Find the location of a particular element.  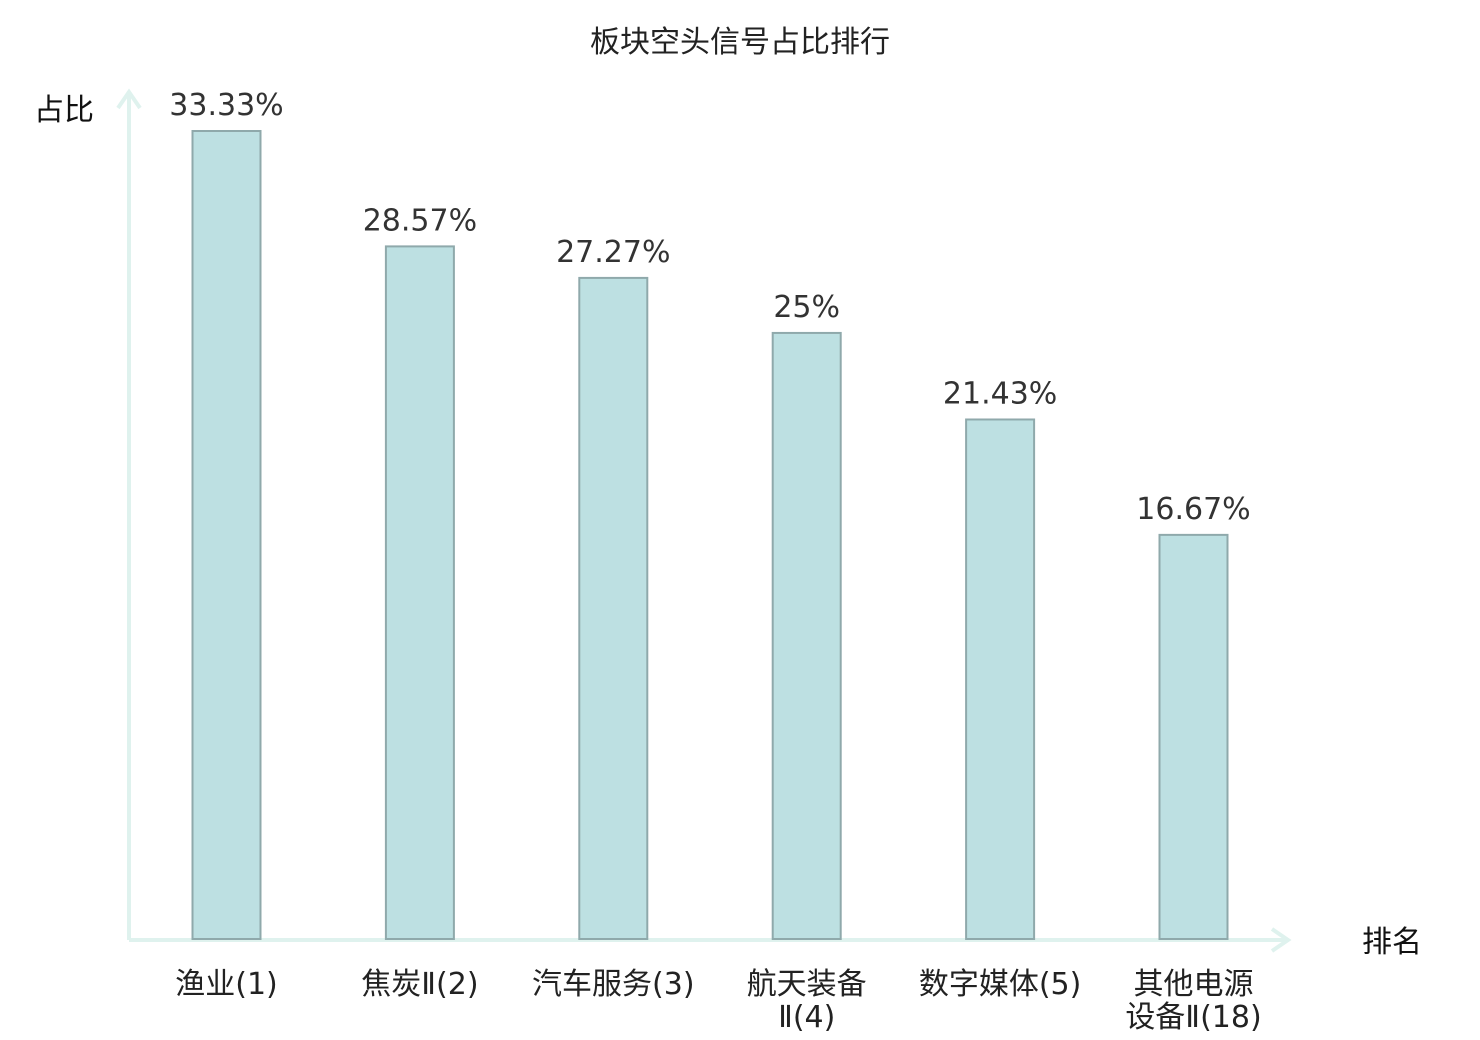

x-tick-label: 焦炭Ⅱ(2) is located at coordinates (419, 984).